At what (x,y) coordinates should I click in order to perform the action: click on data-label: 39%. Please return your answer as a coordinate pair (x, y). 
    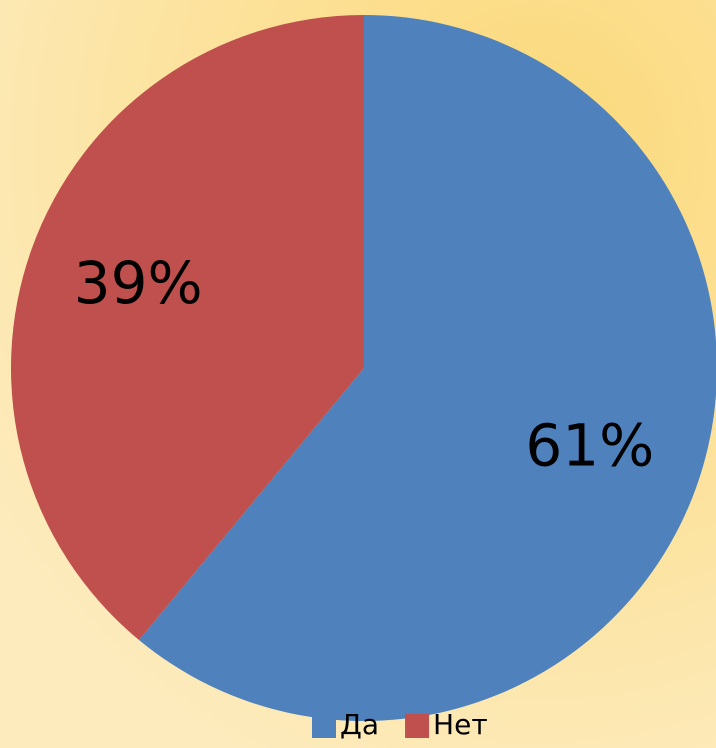
    Looking at the image, I should click on (138, 283).